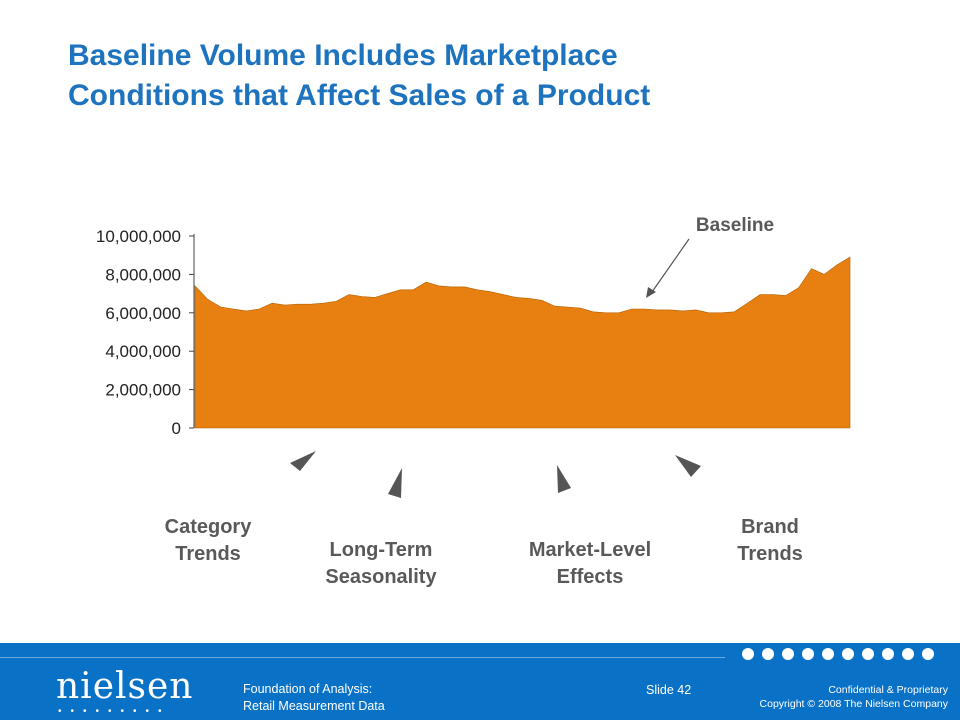  What do you see at coordinates (138, 236) in the screenshot?
I see `y-tick-label: 10,000,000` at bounding box center [138, 236].